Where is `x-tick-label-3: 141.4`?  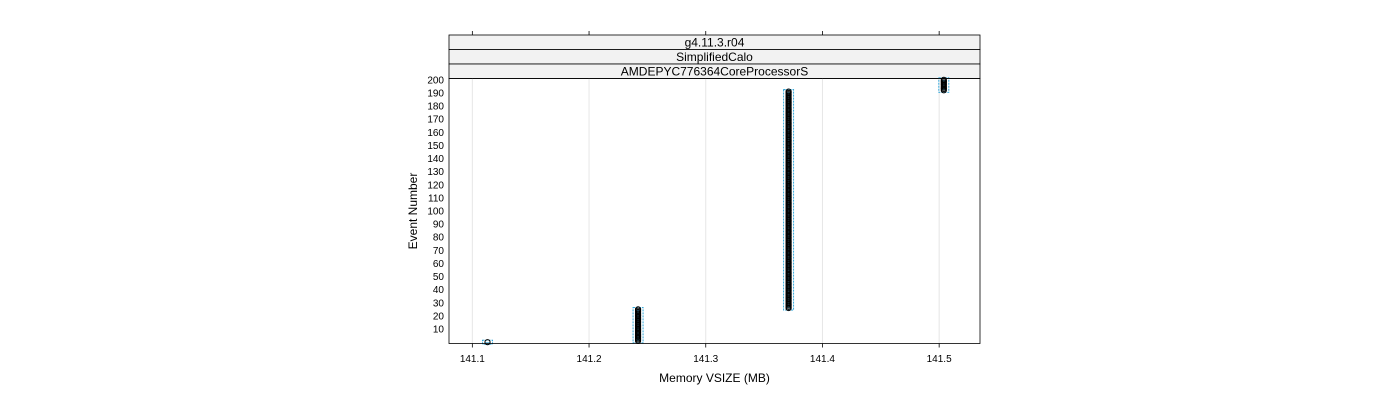 x-tick-label-3: 141.4 is located at coordinates (822, 359).